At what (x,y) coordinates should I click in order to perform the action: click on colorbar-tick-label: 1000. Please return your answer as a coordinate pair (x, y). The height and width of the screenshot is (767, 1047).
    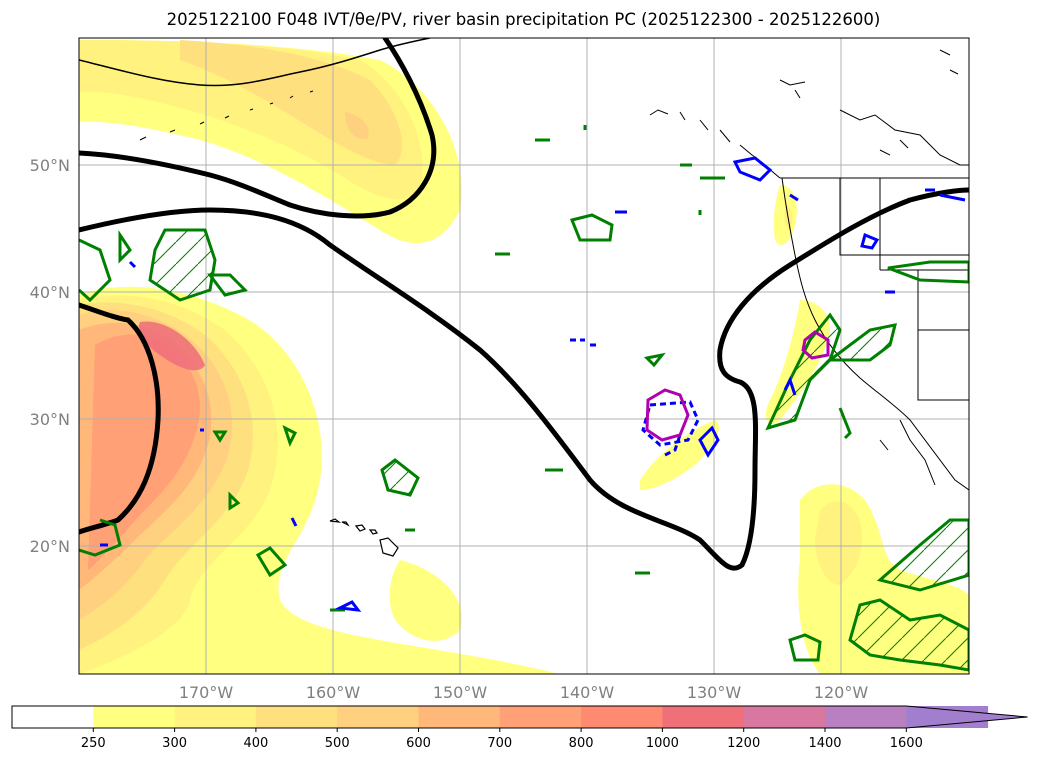
    Looking at the image, I should click on (662, 743).